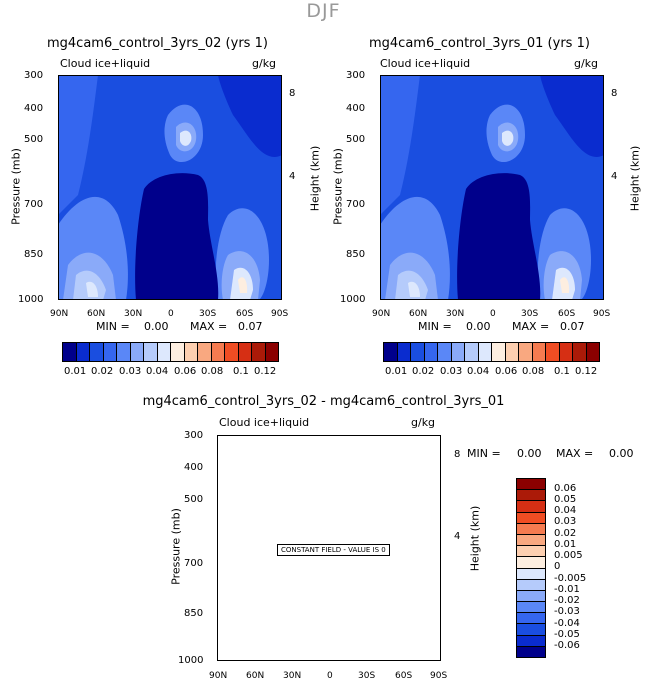 The width and height of the screenshot is (647, 684). What do you see at coordinates (586, 371) in the screenshot?
I see `colorbar-label: 0.12` at bounding box center [586, 371].